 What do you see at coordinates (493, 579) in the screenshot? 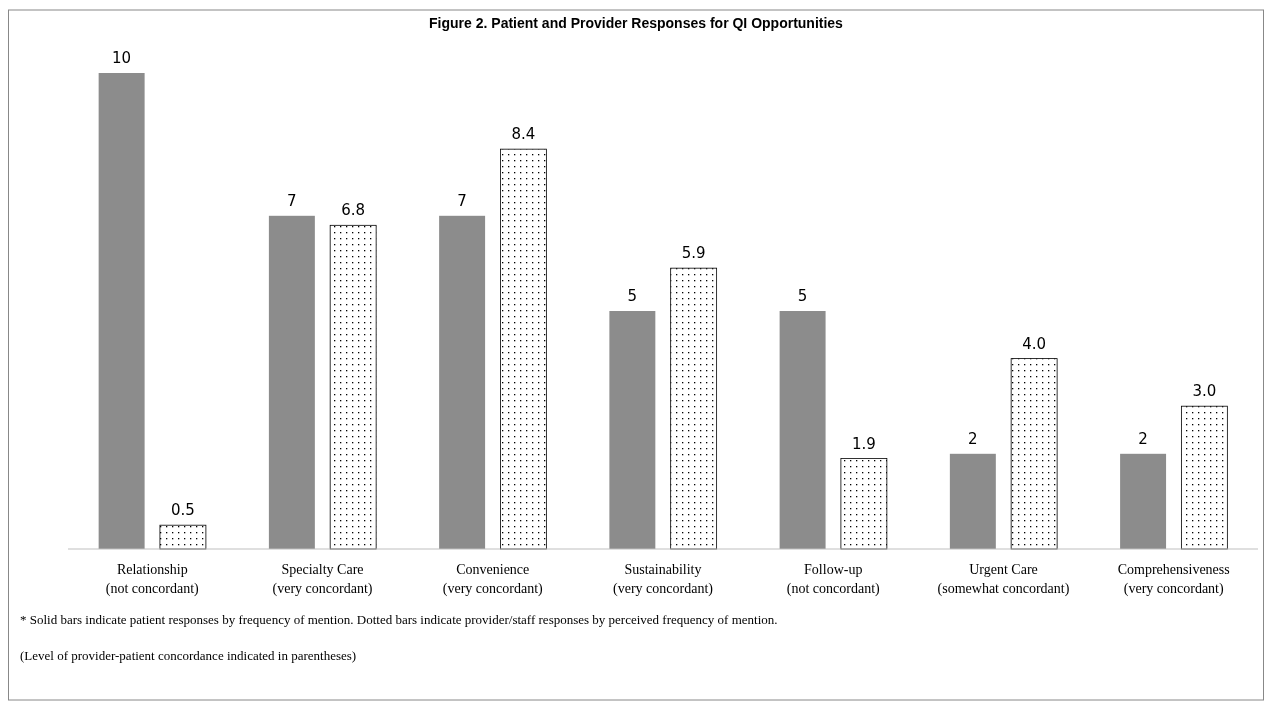
I see `x-tick-label: Convenience (very concordant)` at bounding box center [493, 579].